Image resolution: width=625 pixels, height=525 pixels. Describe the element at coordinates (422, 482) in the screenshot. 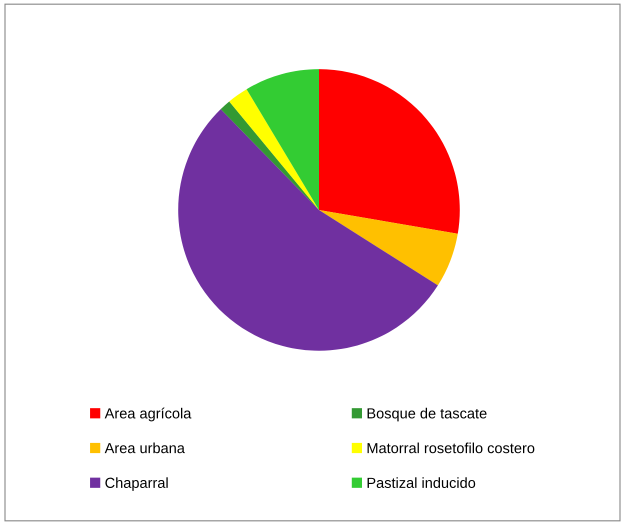

I see `legend-label: Pastizal inducido` at that location.